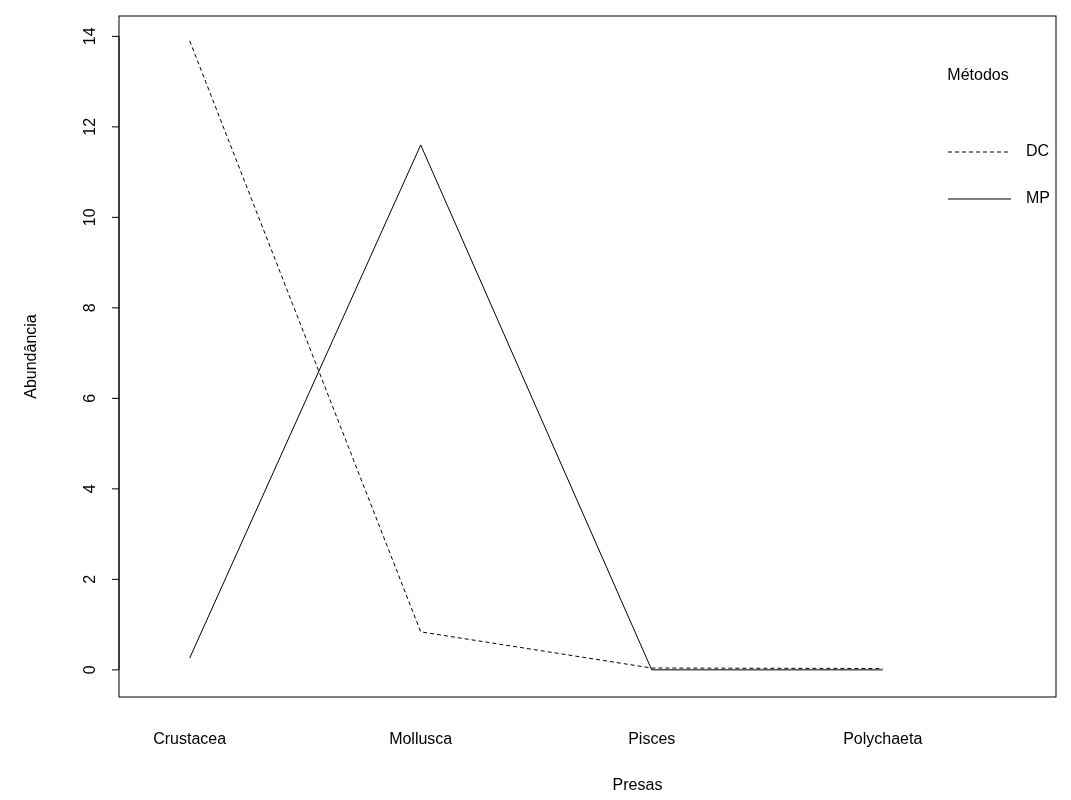  Describe the element at coordinates (652, 738) in the screenshot. I see `x-tick-label: Pisces` at that location.